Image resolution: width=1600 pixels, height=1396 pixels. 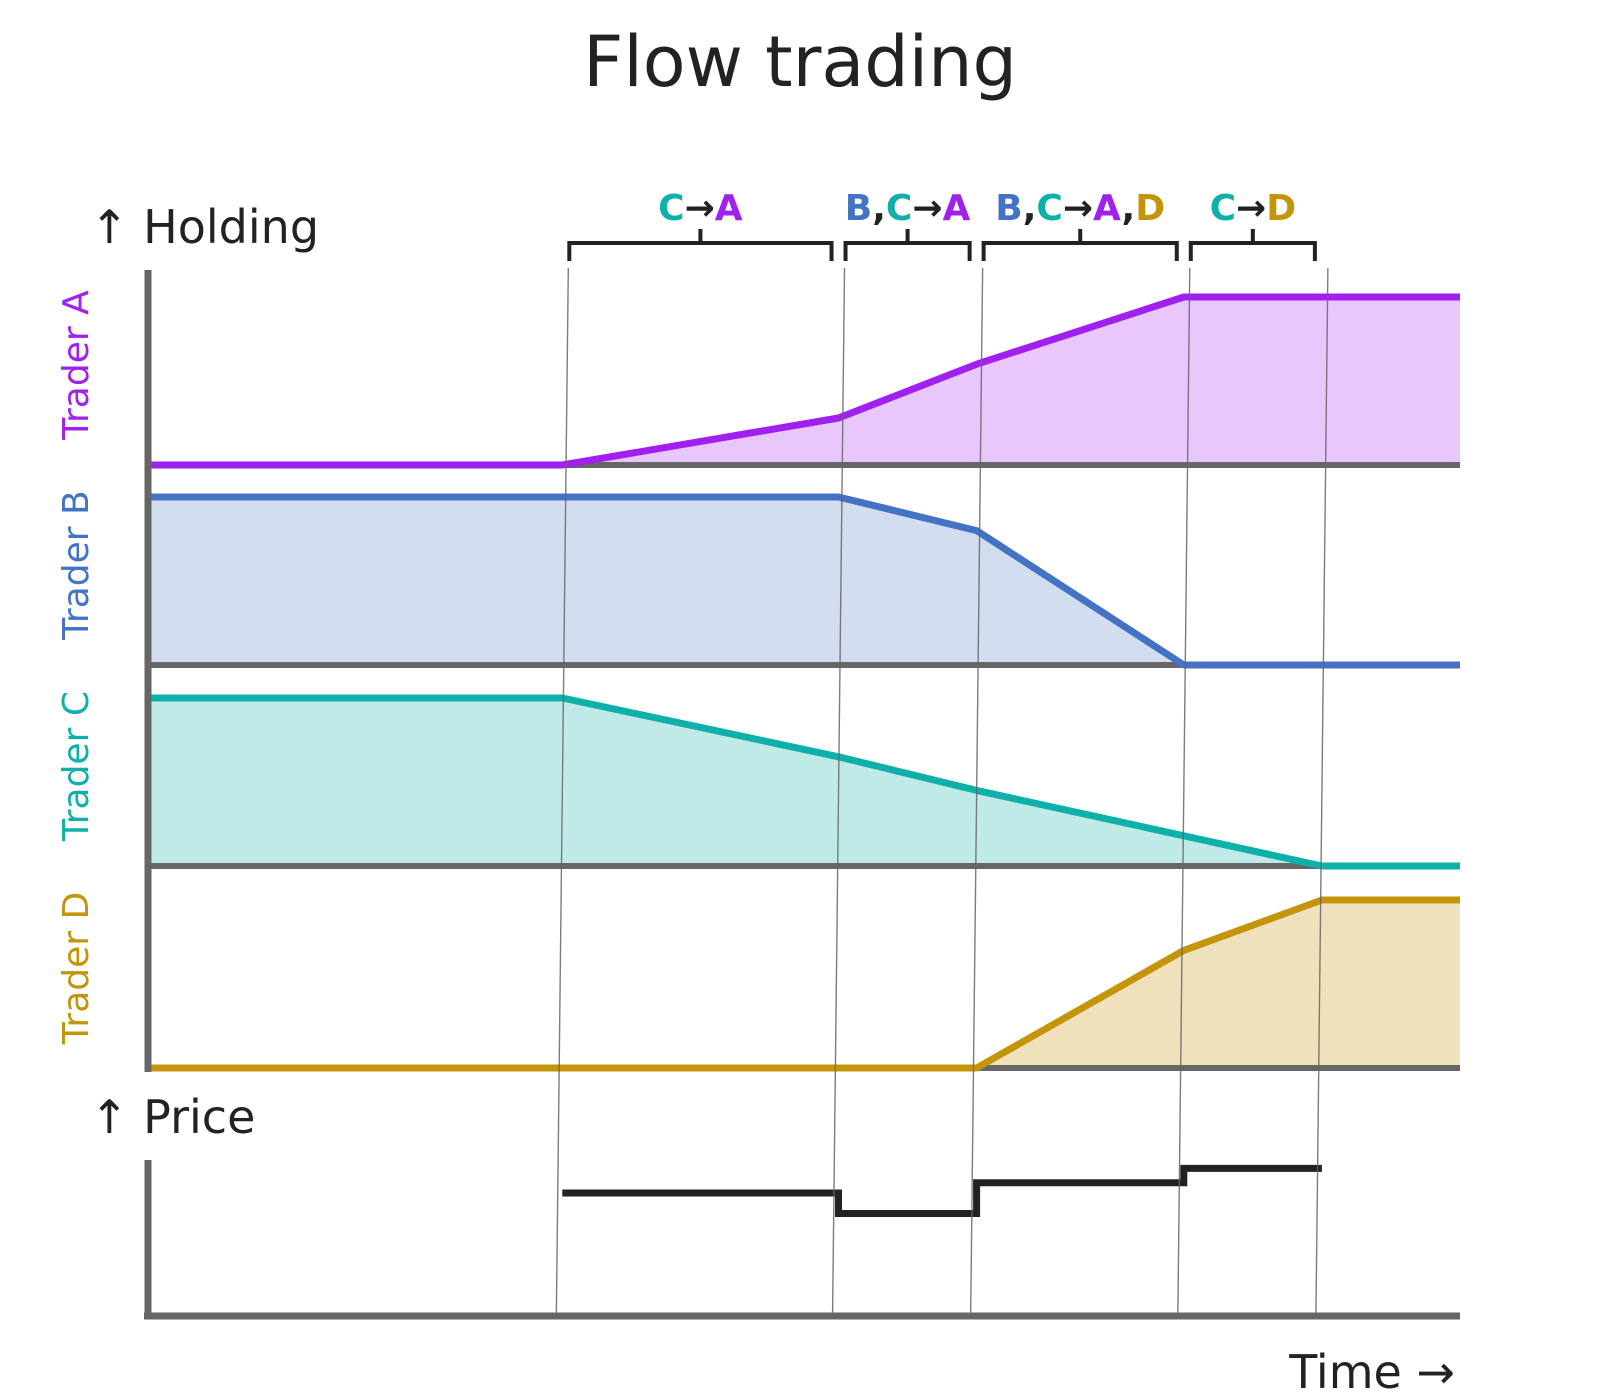 What do you see at coordinates (1371, 1370) in the screenshot?
I see `time-axis-label: Time →` at bounding box center [1371, 1370].